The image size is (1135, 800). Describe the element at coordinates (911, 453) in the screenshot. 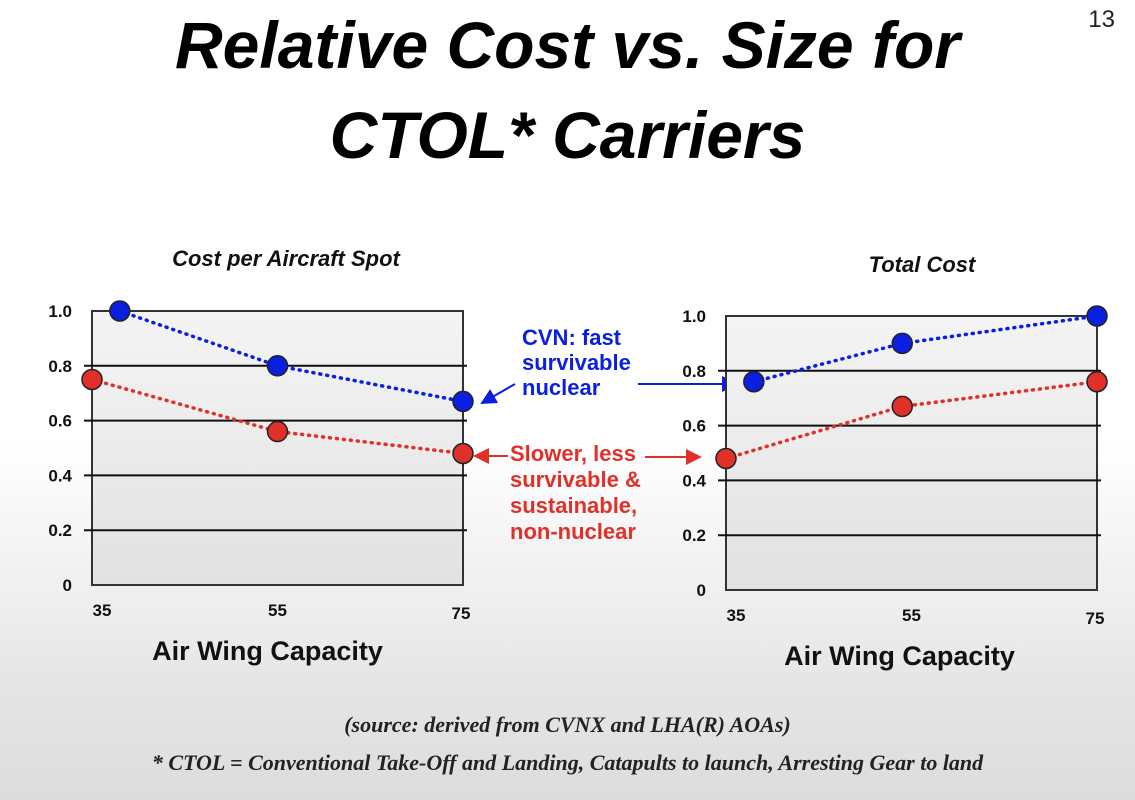

I see `plot-area` at that location.